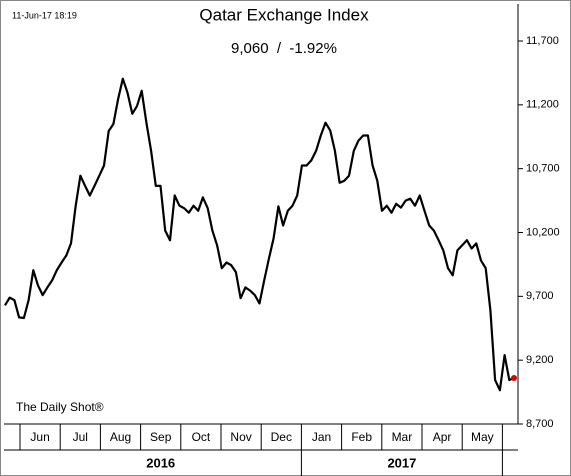 The height and width of the screenshot is (476, 571). I want to click on x-tick-label: May, so click(482, 437).